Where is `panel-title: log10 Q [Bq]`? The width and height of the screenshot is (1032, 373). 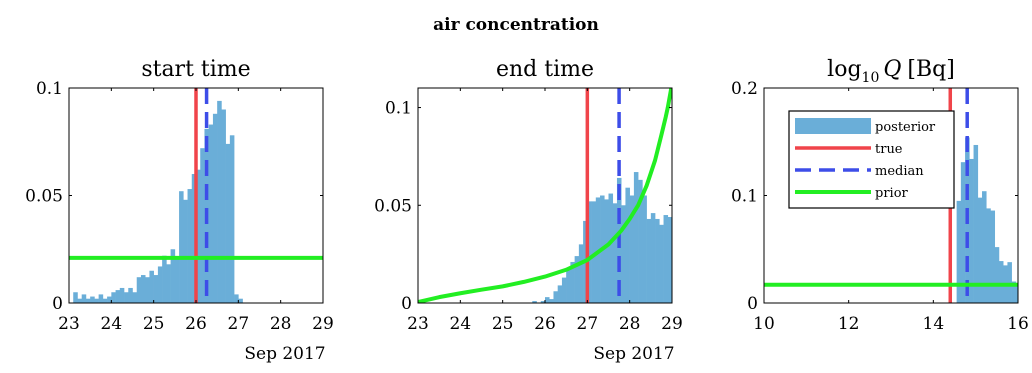 panel-title: log10 Q [Bq] is located at coordinates (891, 71).